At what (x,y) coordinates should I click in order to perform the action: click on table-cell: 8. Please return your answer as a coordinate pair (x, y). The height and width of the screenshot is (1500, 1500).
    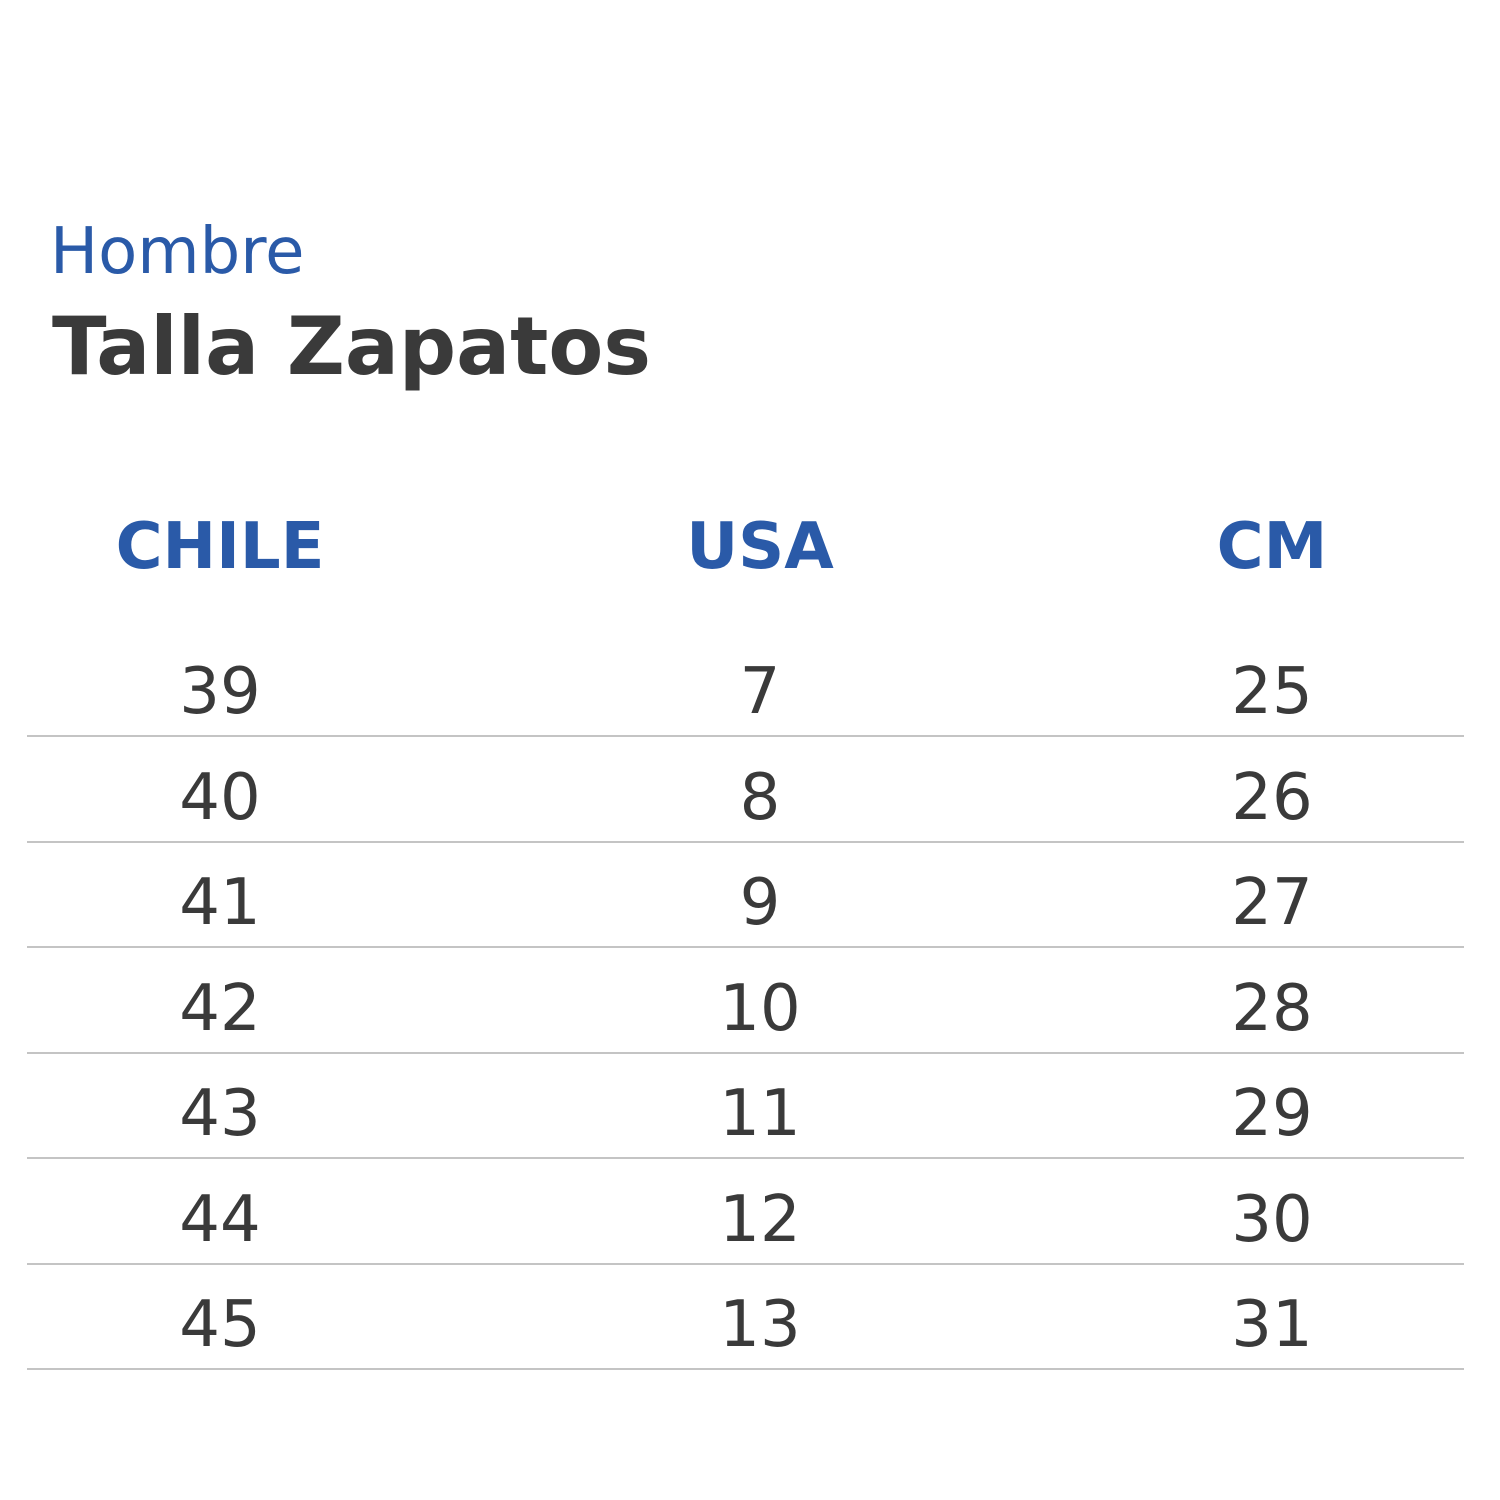
    Looking at the image, I should click on (760, 797).